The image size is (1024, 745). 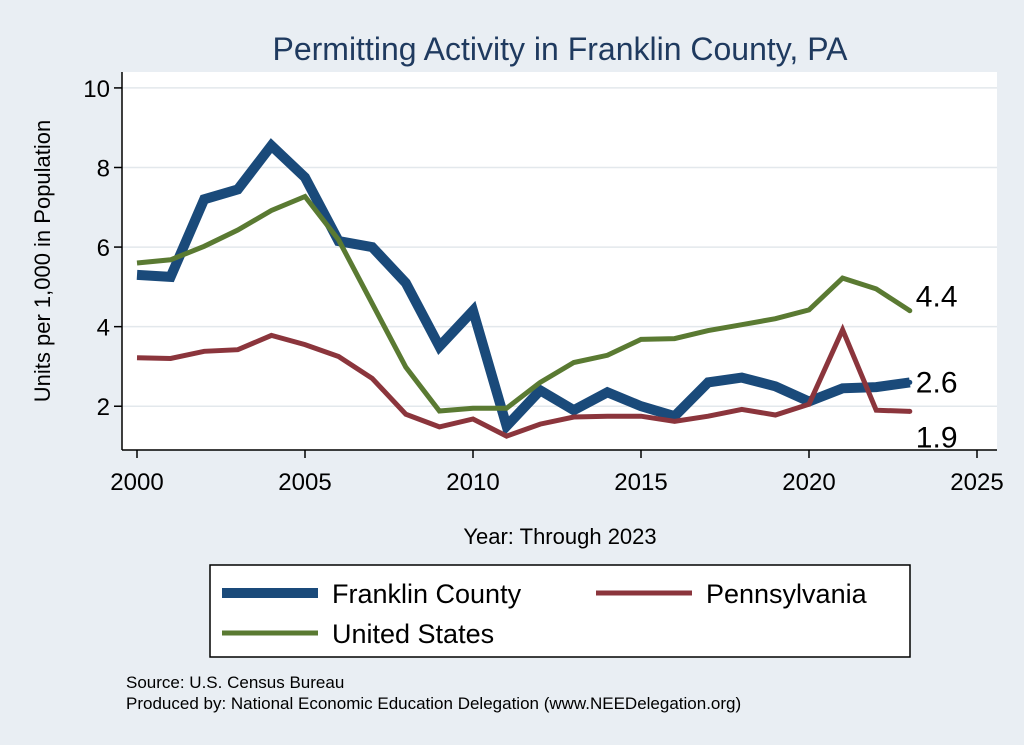 What do you see at coordinates (787, 594) in the screenshot?
I see `legend-label-pennsylvania: Pennsylvania` at bounding box center [787, 594].